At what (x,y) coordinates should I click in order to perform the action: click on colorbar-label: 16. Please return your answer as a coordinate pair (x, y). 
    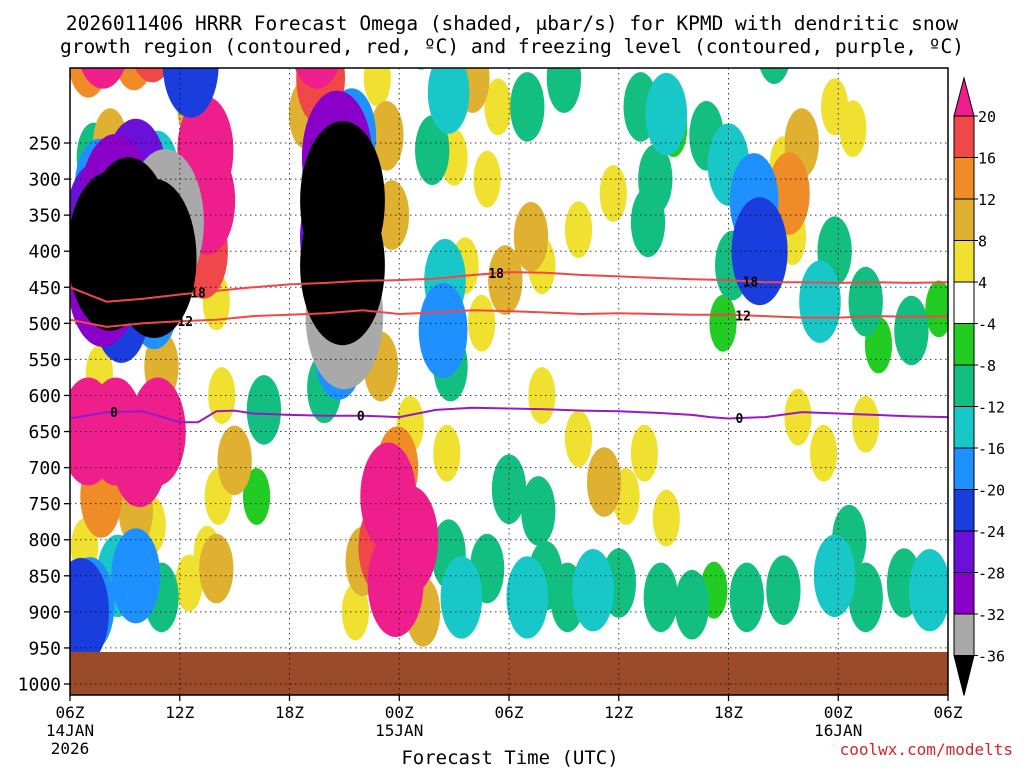
    Looking at the image, I should click on (987, 159).